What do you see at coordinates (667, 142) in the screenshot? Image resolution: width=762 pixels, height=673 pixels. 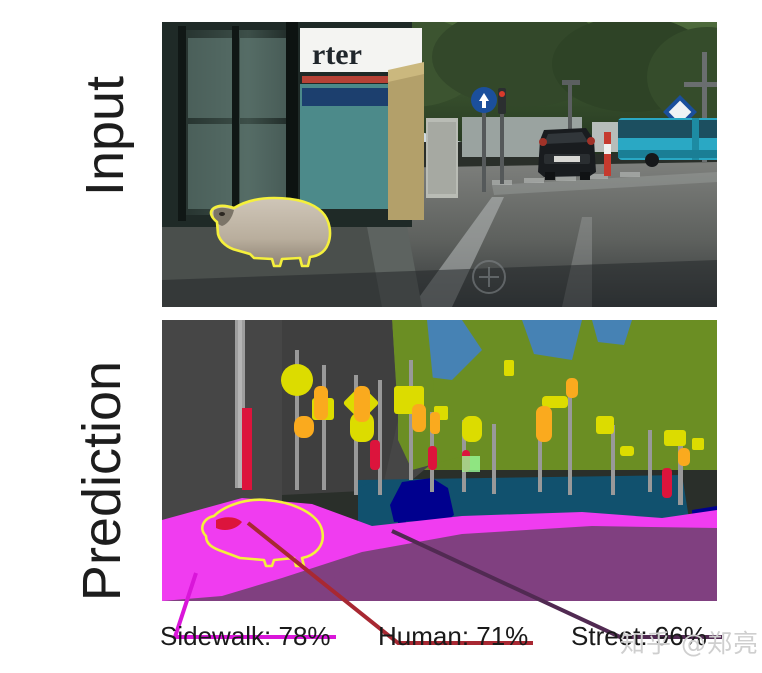 I see `input-bus` at bounding box center [667, 142].